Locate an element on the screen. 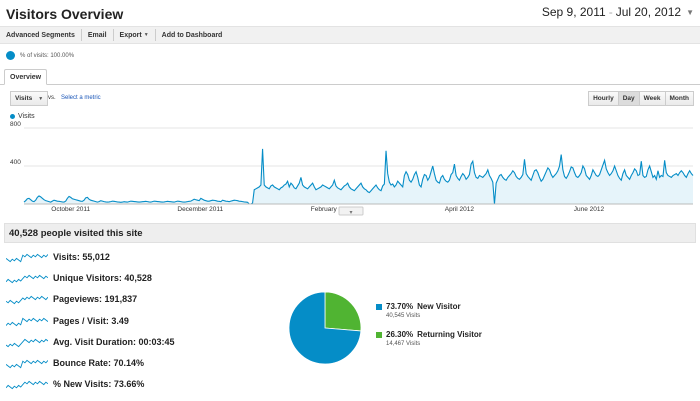 This screenshot has width=700, height=401. export-button: Export ▼ is located at coordinates (134, 35).